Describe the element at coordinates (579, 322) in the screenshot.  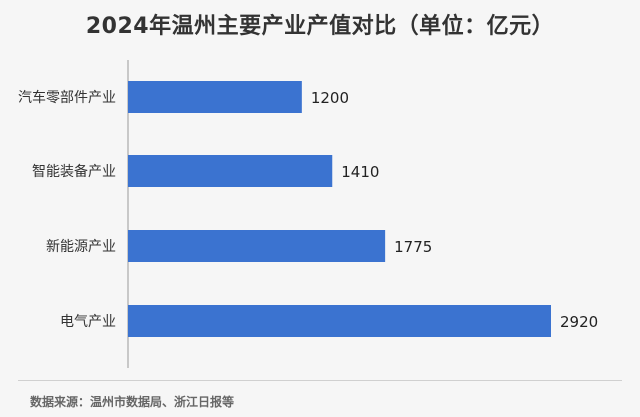
I see `value-label-3: 2920` at that location.